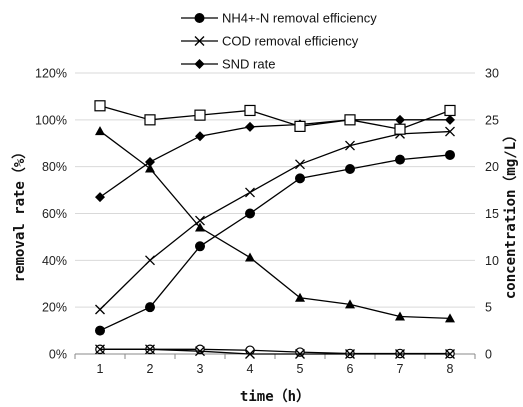  What do you see at coordinates (150, 369) in the screenshot?
I see `x-tick-label: 2` at bounding box center [150, 369].